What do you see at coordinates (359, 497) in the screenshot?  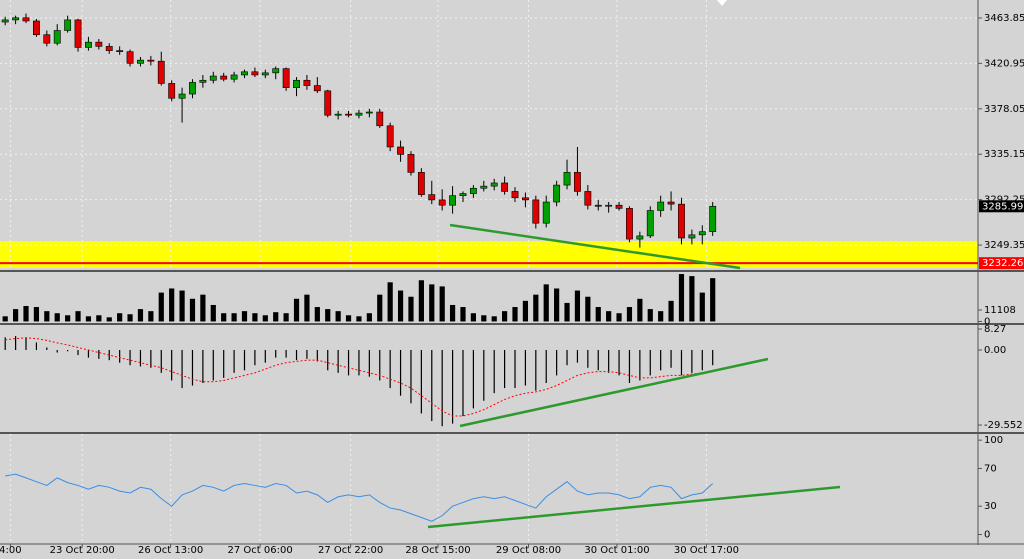 I see `rsi-line` at bounding box center [359, 497].